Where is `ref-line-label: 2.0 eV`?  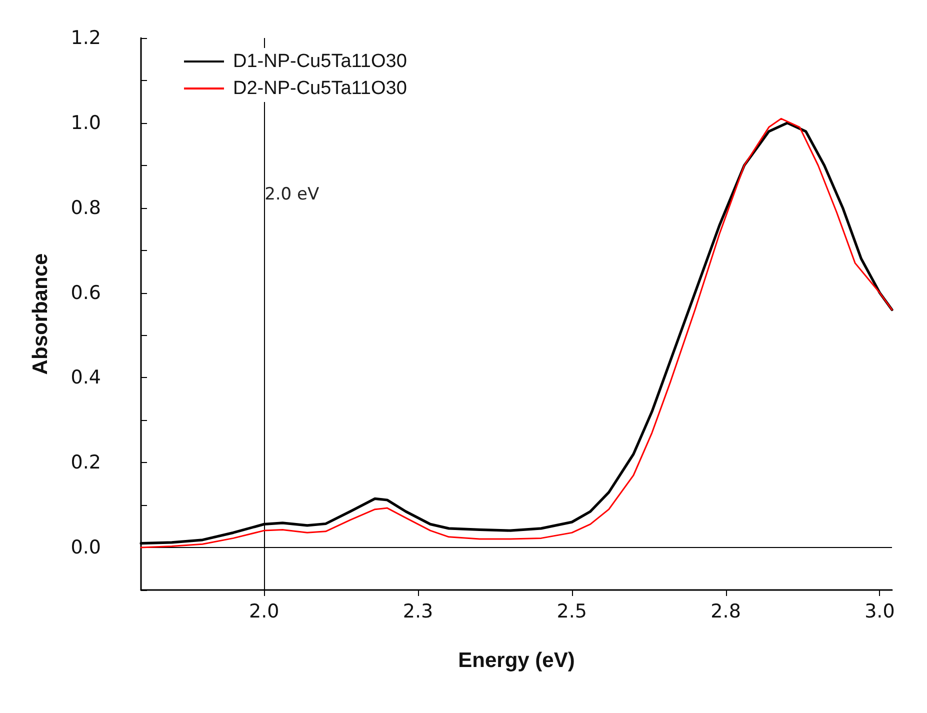
ref-line-label: 2.0 eV is located at coordinates (292, 194).